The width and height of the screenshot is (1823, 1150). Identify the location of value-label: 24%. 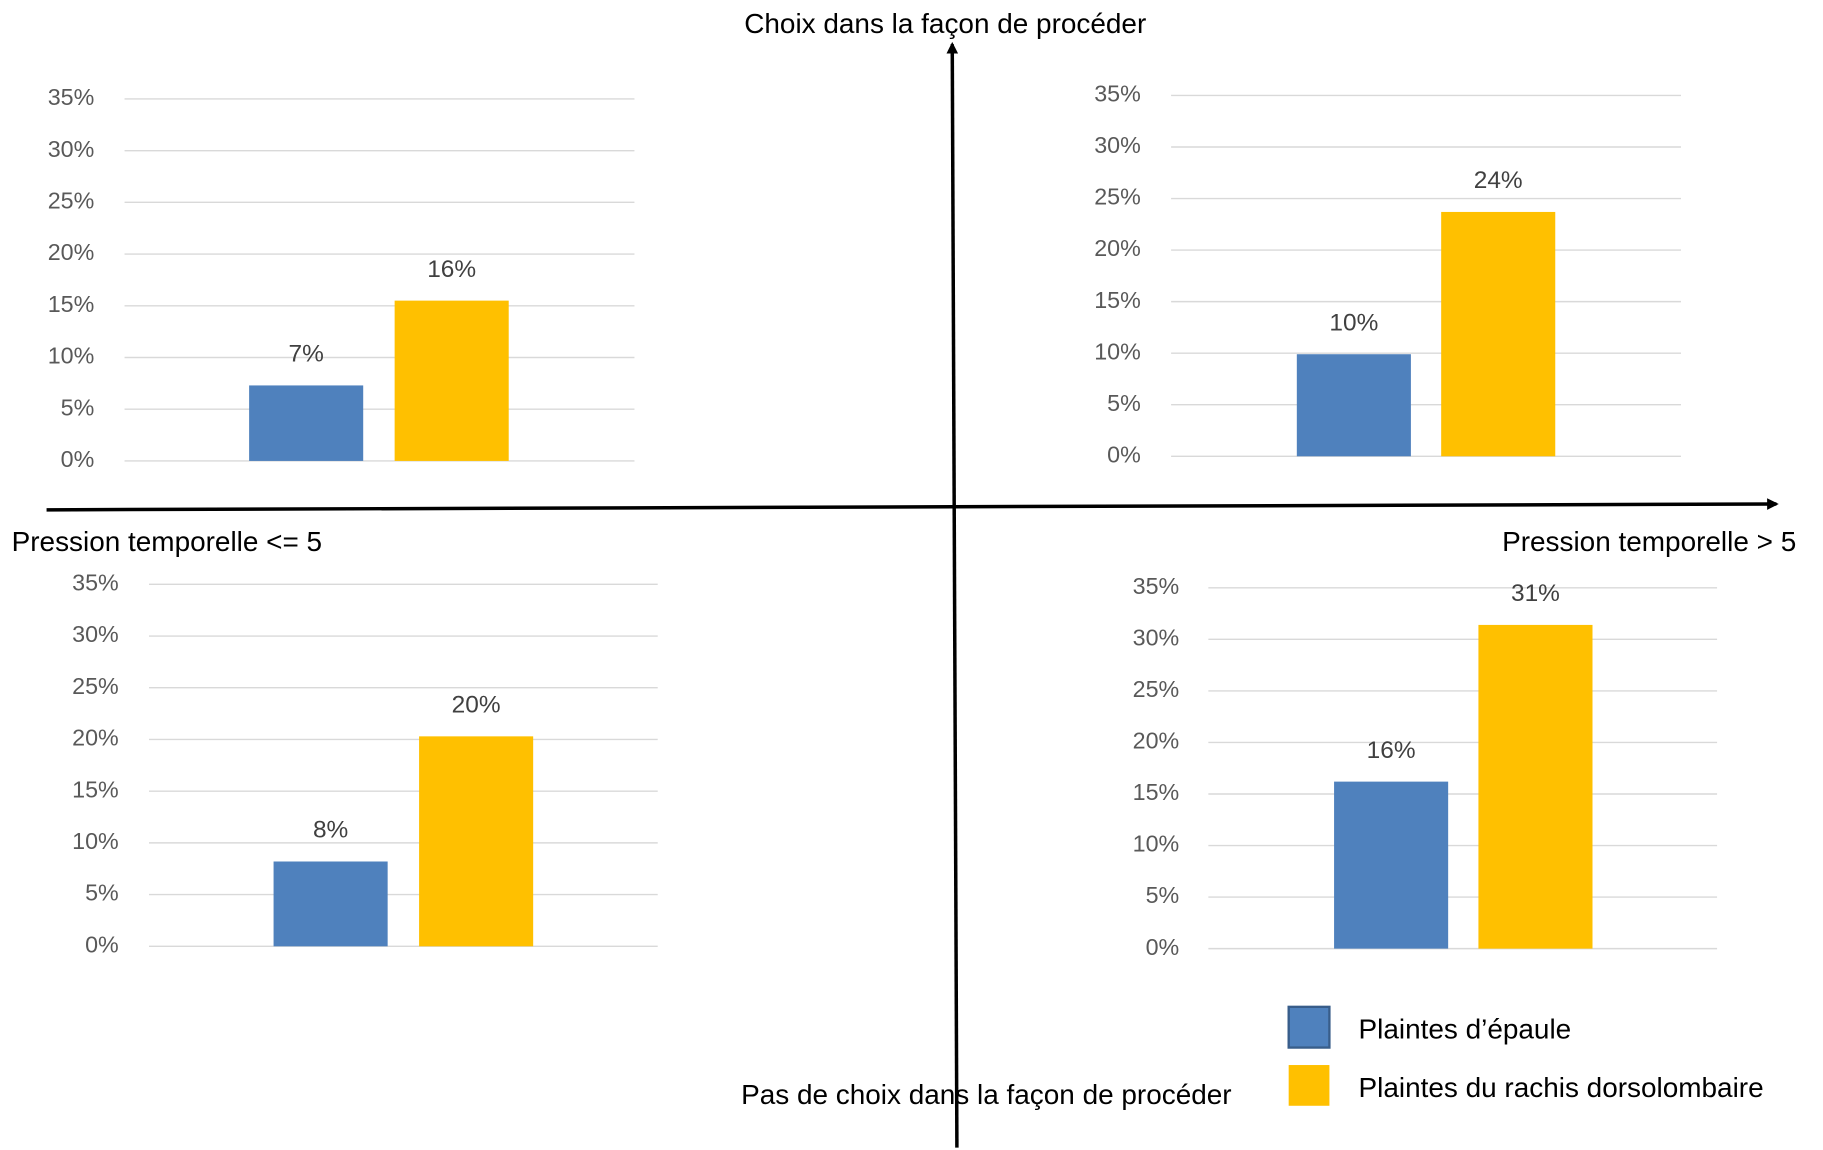
(1498, 180).